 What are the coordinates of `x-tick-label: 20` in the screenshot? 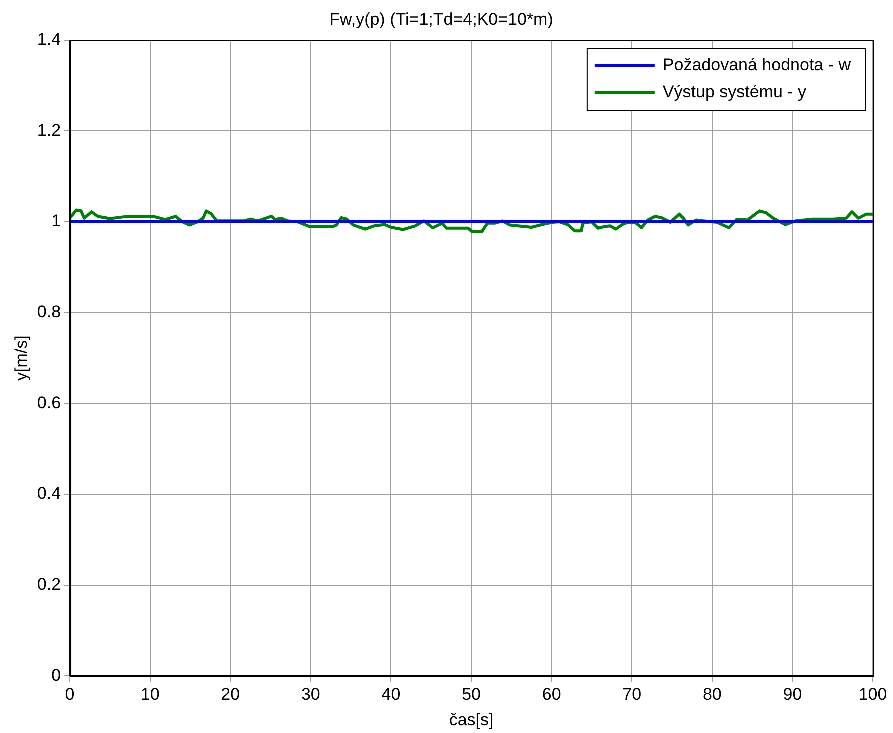 It's located at (230, 694).